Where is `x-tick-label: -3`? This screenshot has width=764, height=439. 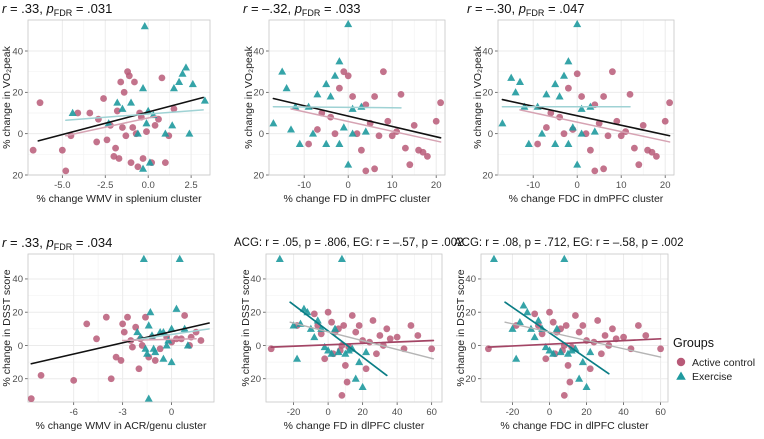 x-tick-label: -3 is located at coordinates (122, 412).